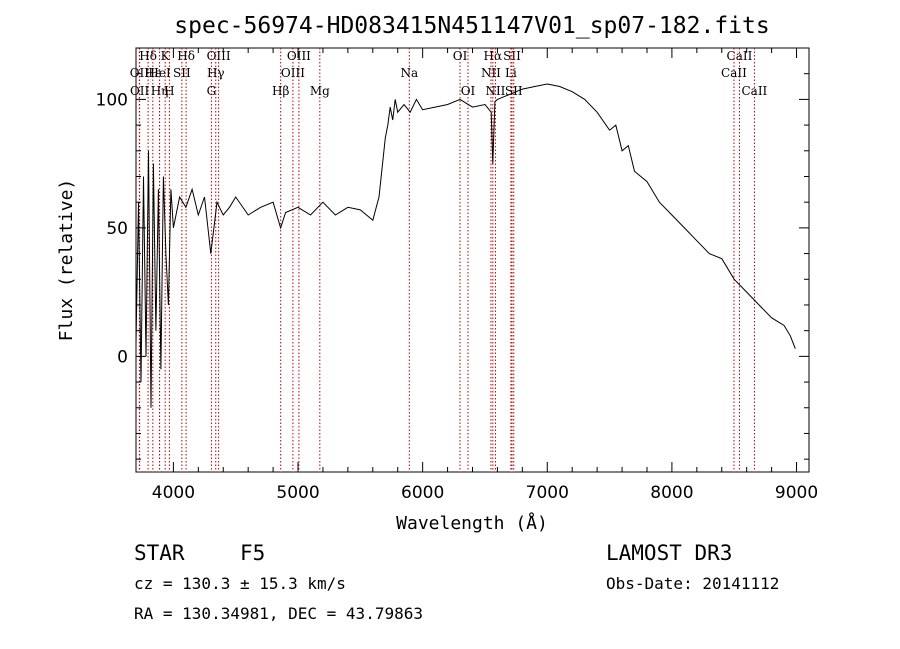 The width and height of the screenshot is (900, 649). Describe the element at coordinates (252, 553) in the screenshot. I see `subclass: F5` at that location.